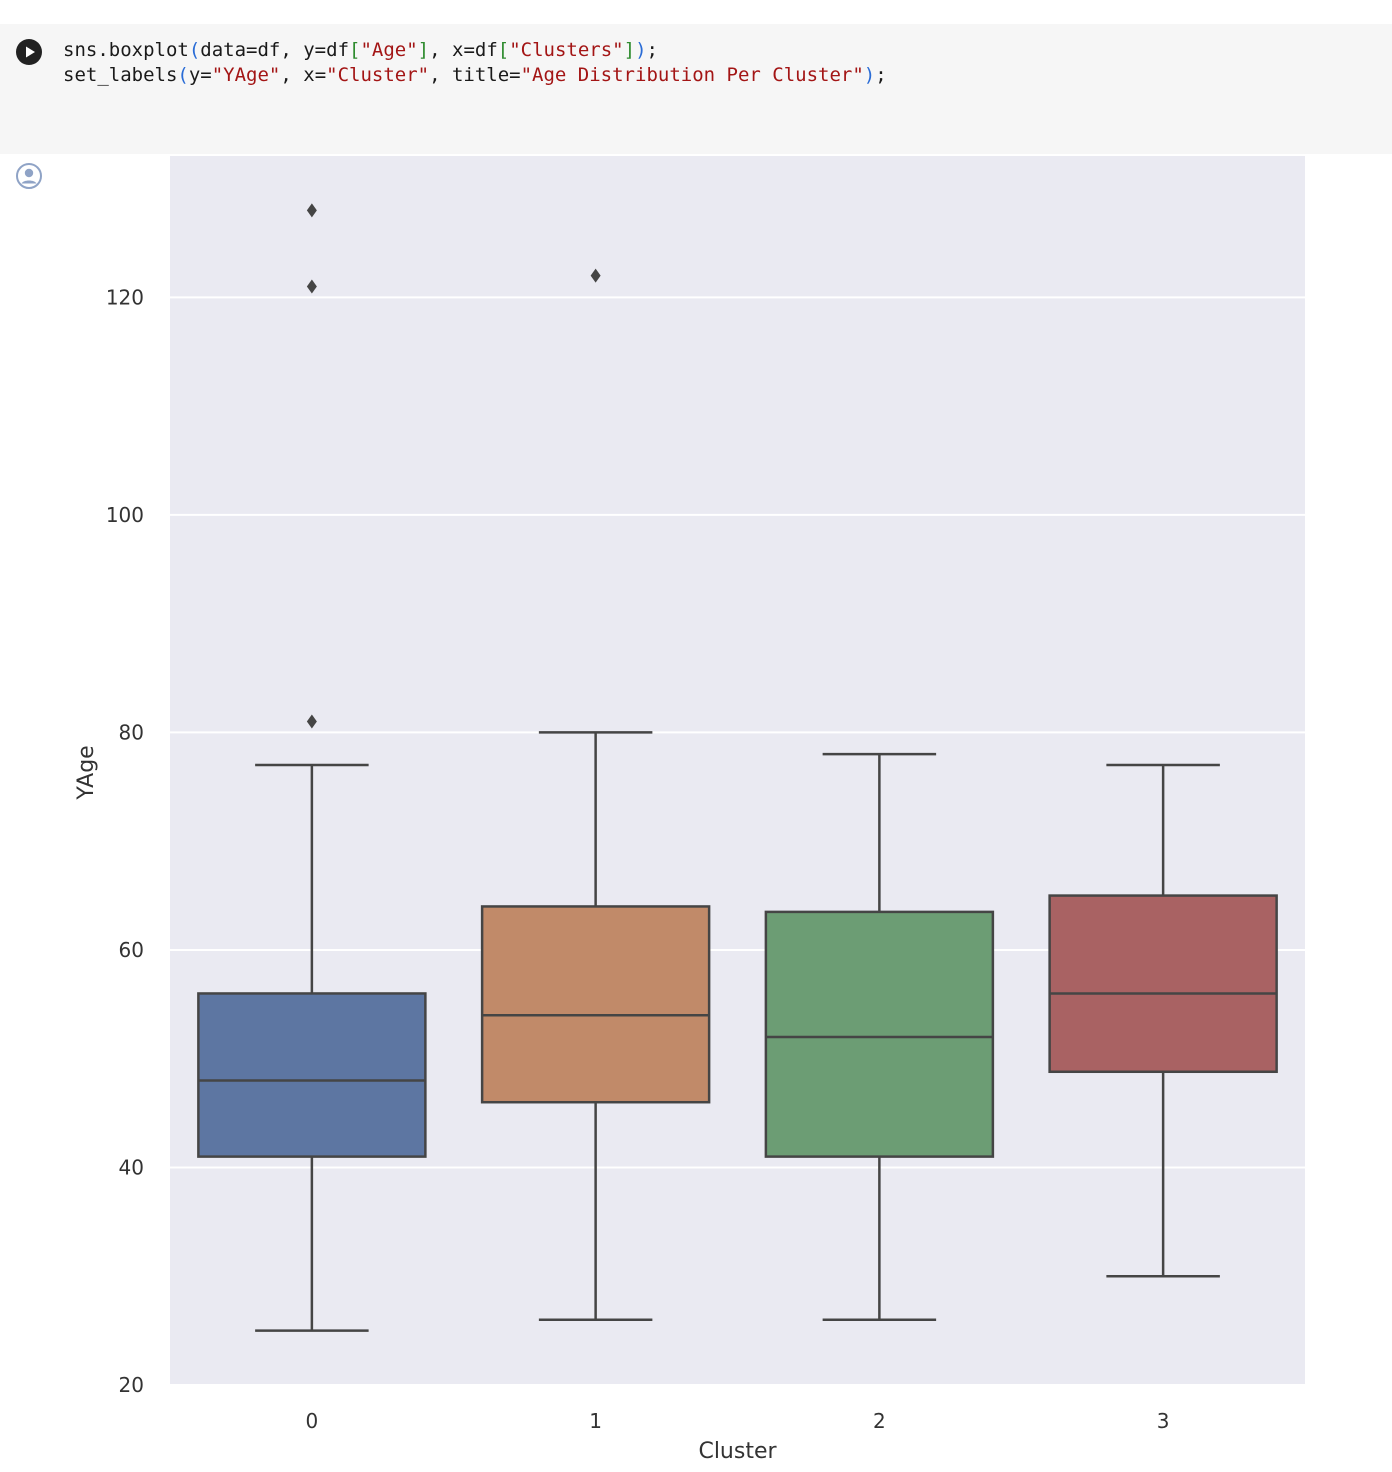  Describe the element at coordinates (29, 52) in the screenshot. I see `play-circle-icon` at that location.